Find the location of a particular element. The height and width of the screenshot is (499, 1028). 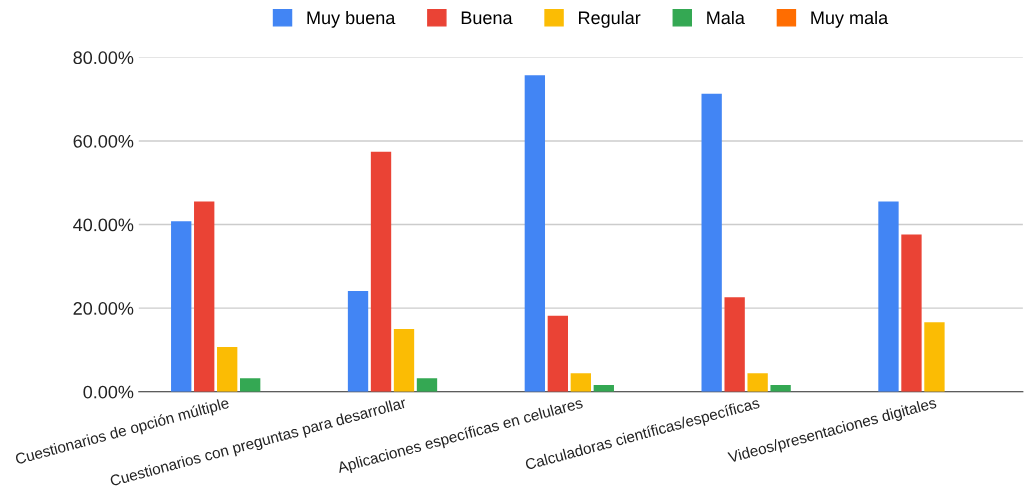

legend-label: Buena is located at coordinates (487, 18).